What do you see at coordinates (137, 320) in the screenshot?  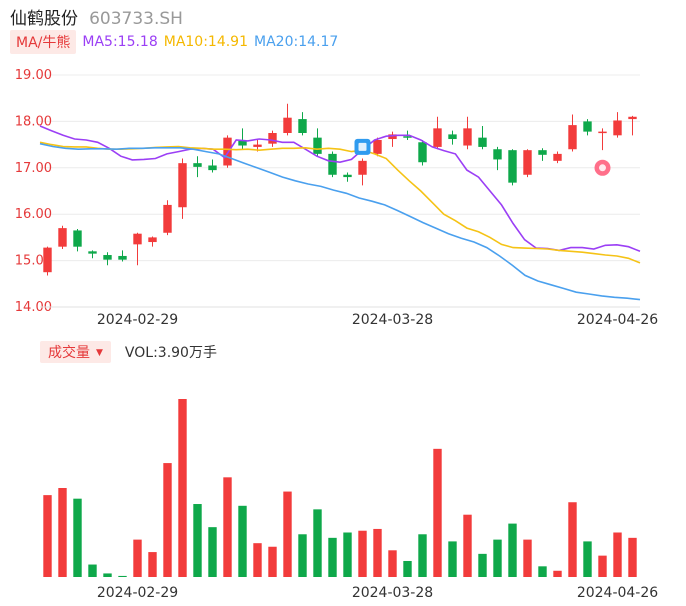 I see `x-date-label: 2024-02-29` at bounding box center [137, 320].